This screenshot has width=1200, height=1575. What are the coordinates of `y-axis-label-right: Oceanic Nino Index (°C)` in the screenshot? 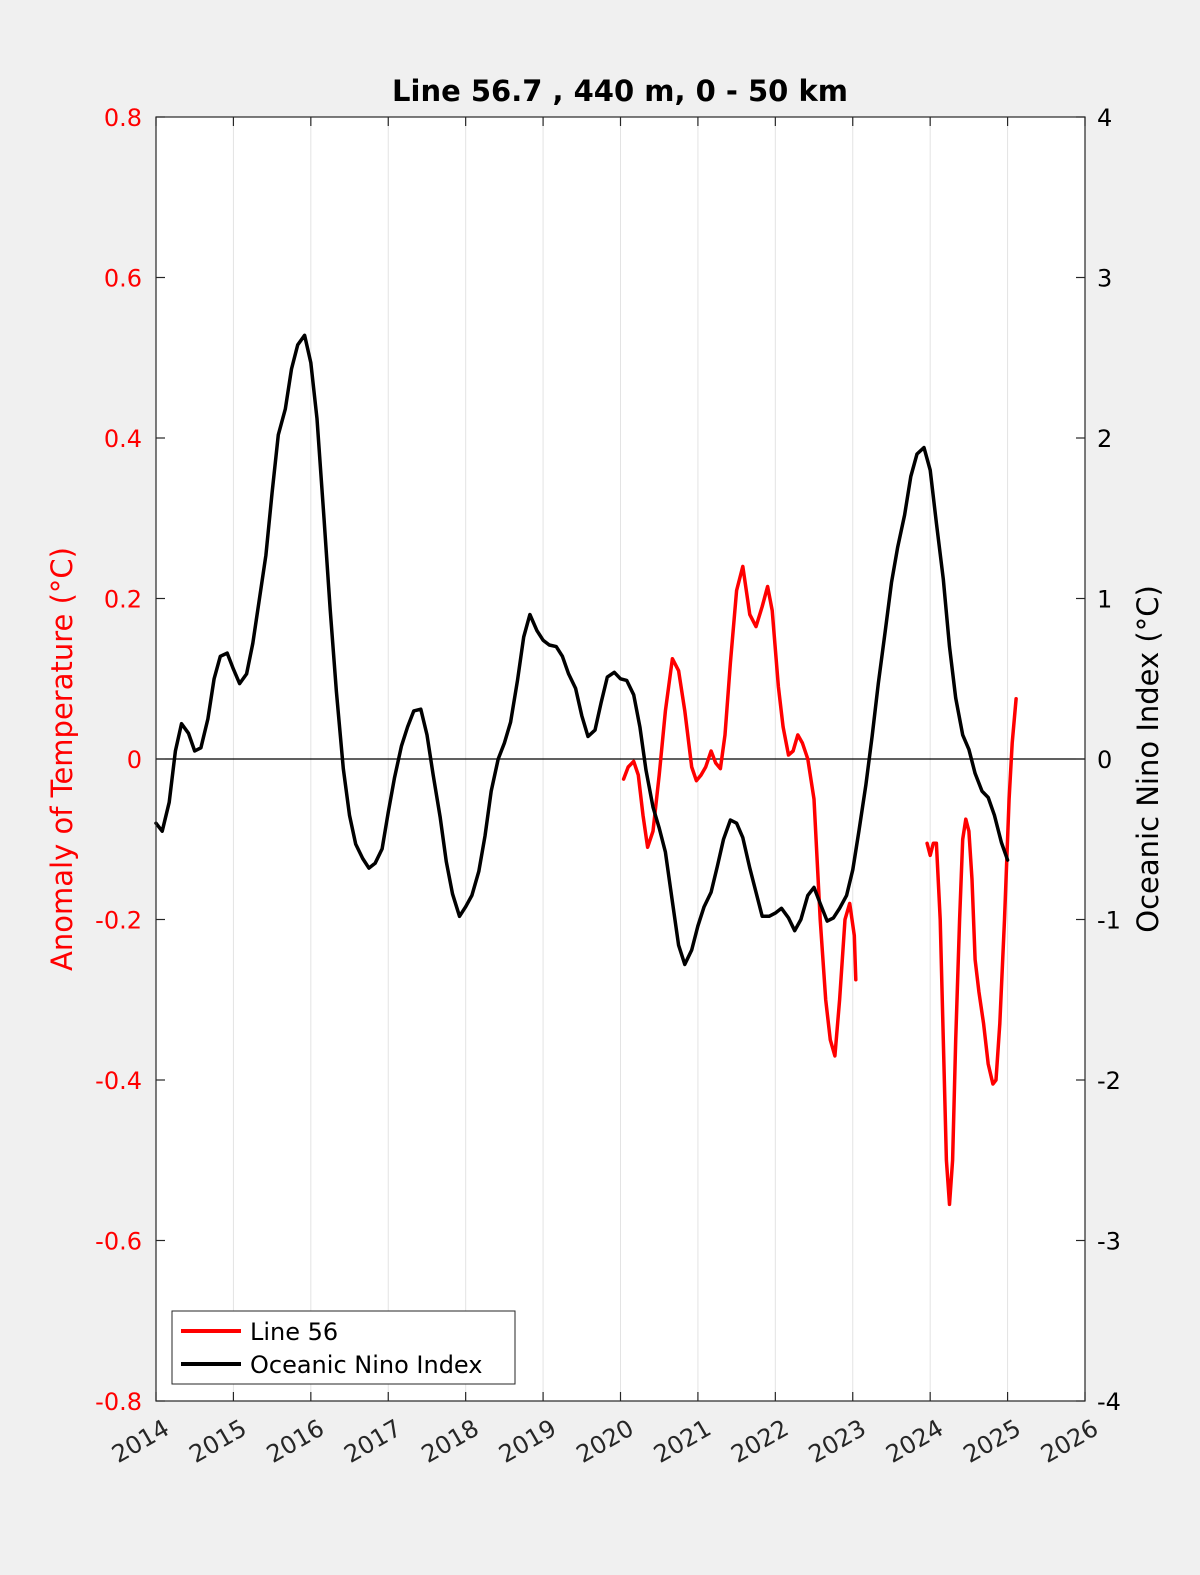 It's located at (1148, 759).